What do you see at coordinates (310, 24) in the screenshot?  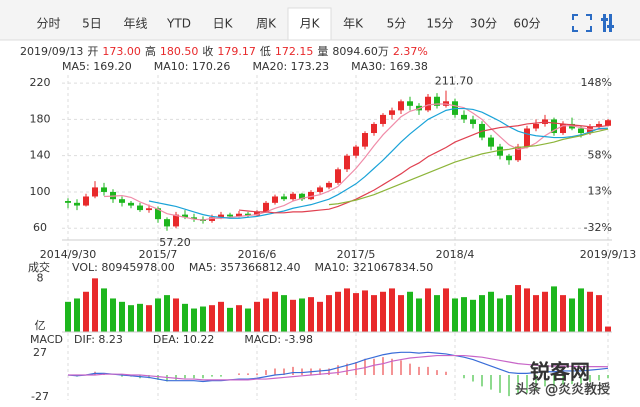 I see `tab: 月K` at bounding box center [310, 24].